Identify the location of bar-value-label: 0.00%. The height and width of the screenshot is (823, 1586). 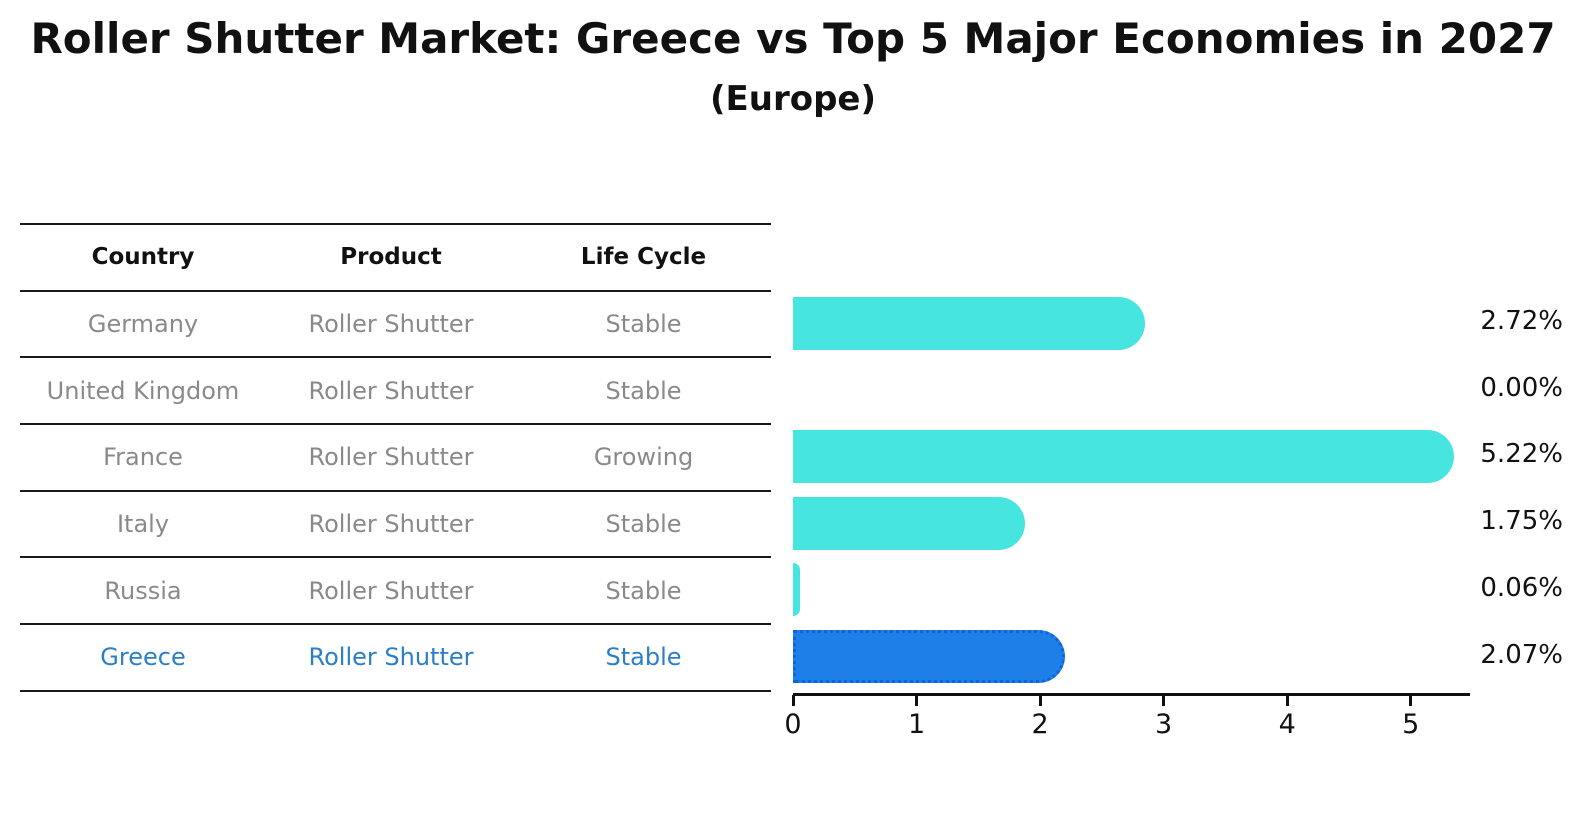
(1521, 387).